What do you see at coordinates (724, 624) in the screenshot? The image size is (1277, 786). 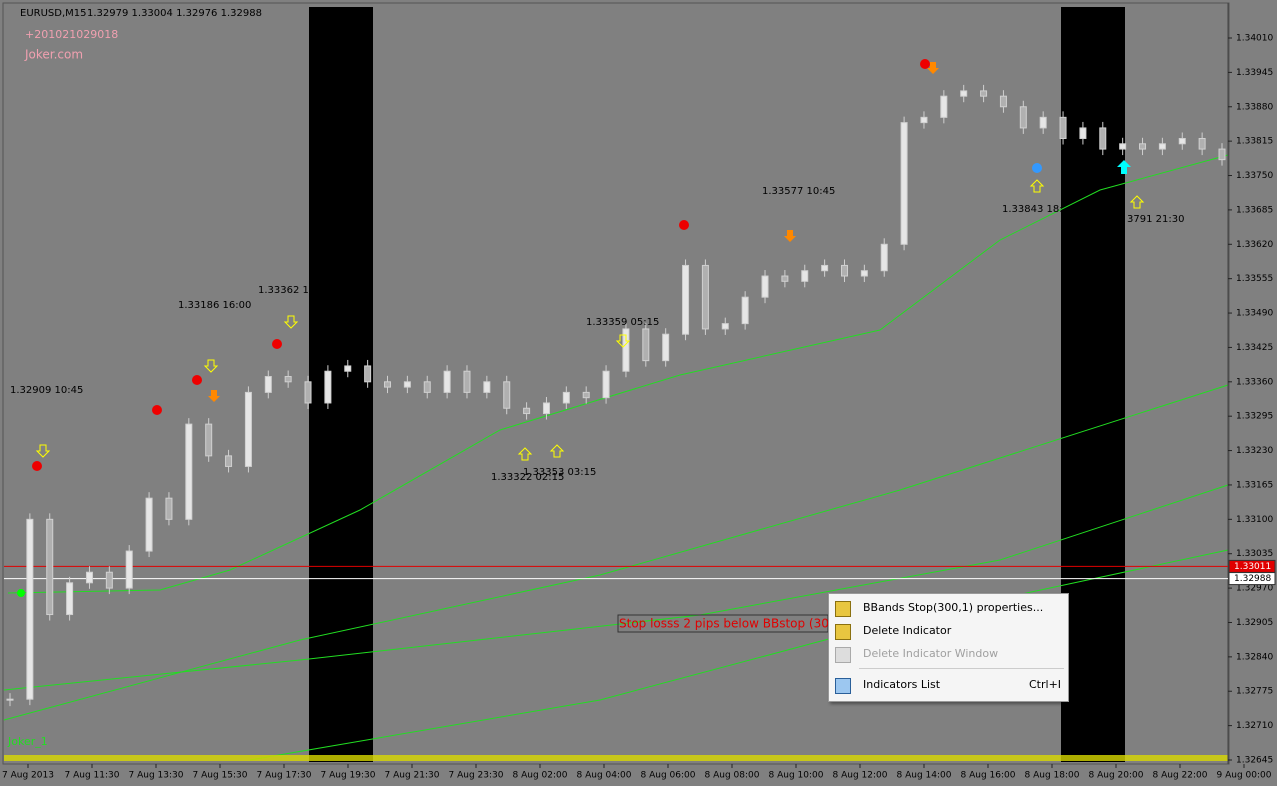 I see `stop-text: Stop losss 2 pips below BBstop (30` at bounding box center [724, 624].